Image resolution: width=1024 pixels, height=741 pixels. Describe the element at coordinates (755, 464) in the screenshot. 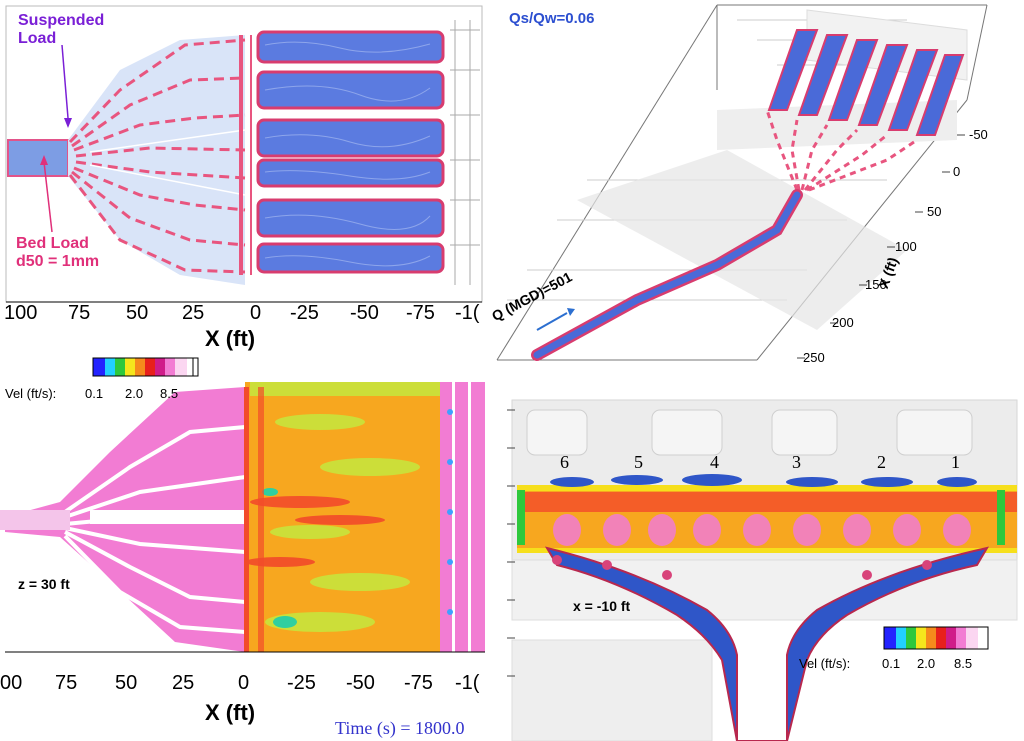

I see `basin-numbers: 6 5 4 3 2 1` at that location.